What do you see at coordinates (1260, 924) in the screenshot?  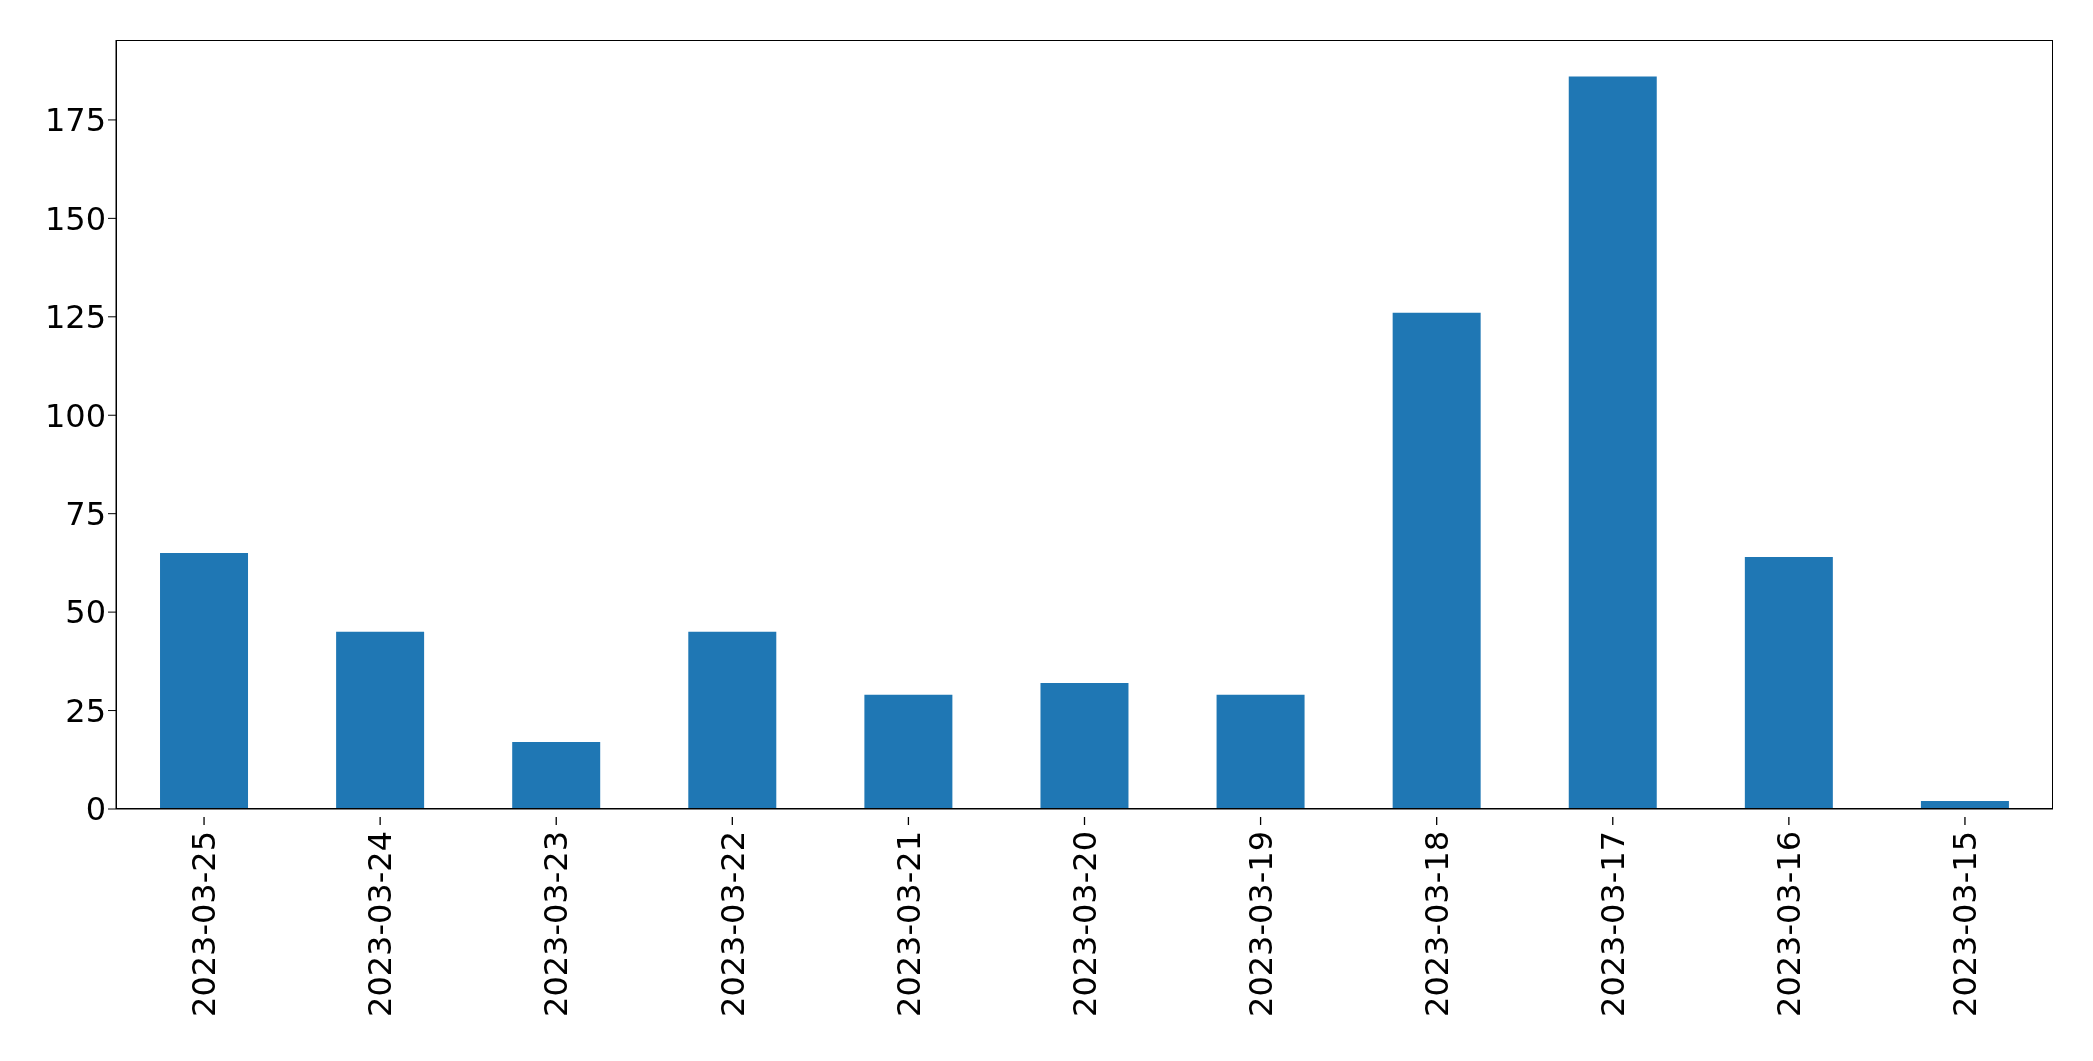 I see `x-tick-label: 2023-03-19` at bounding box center [1260, 924].